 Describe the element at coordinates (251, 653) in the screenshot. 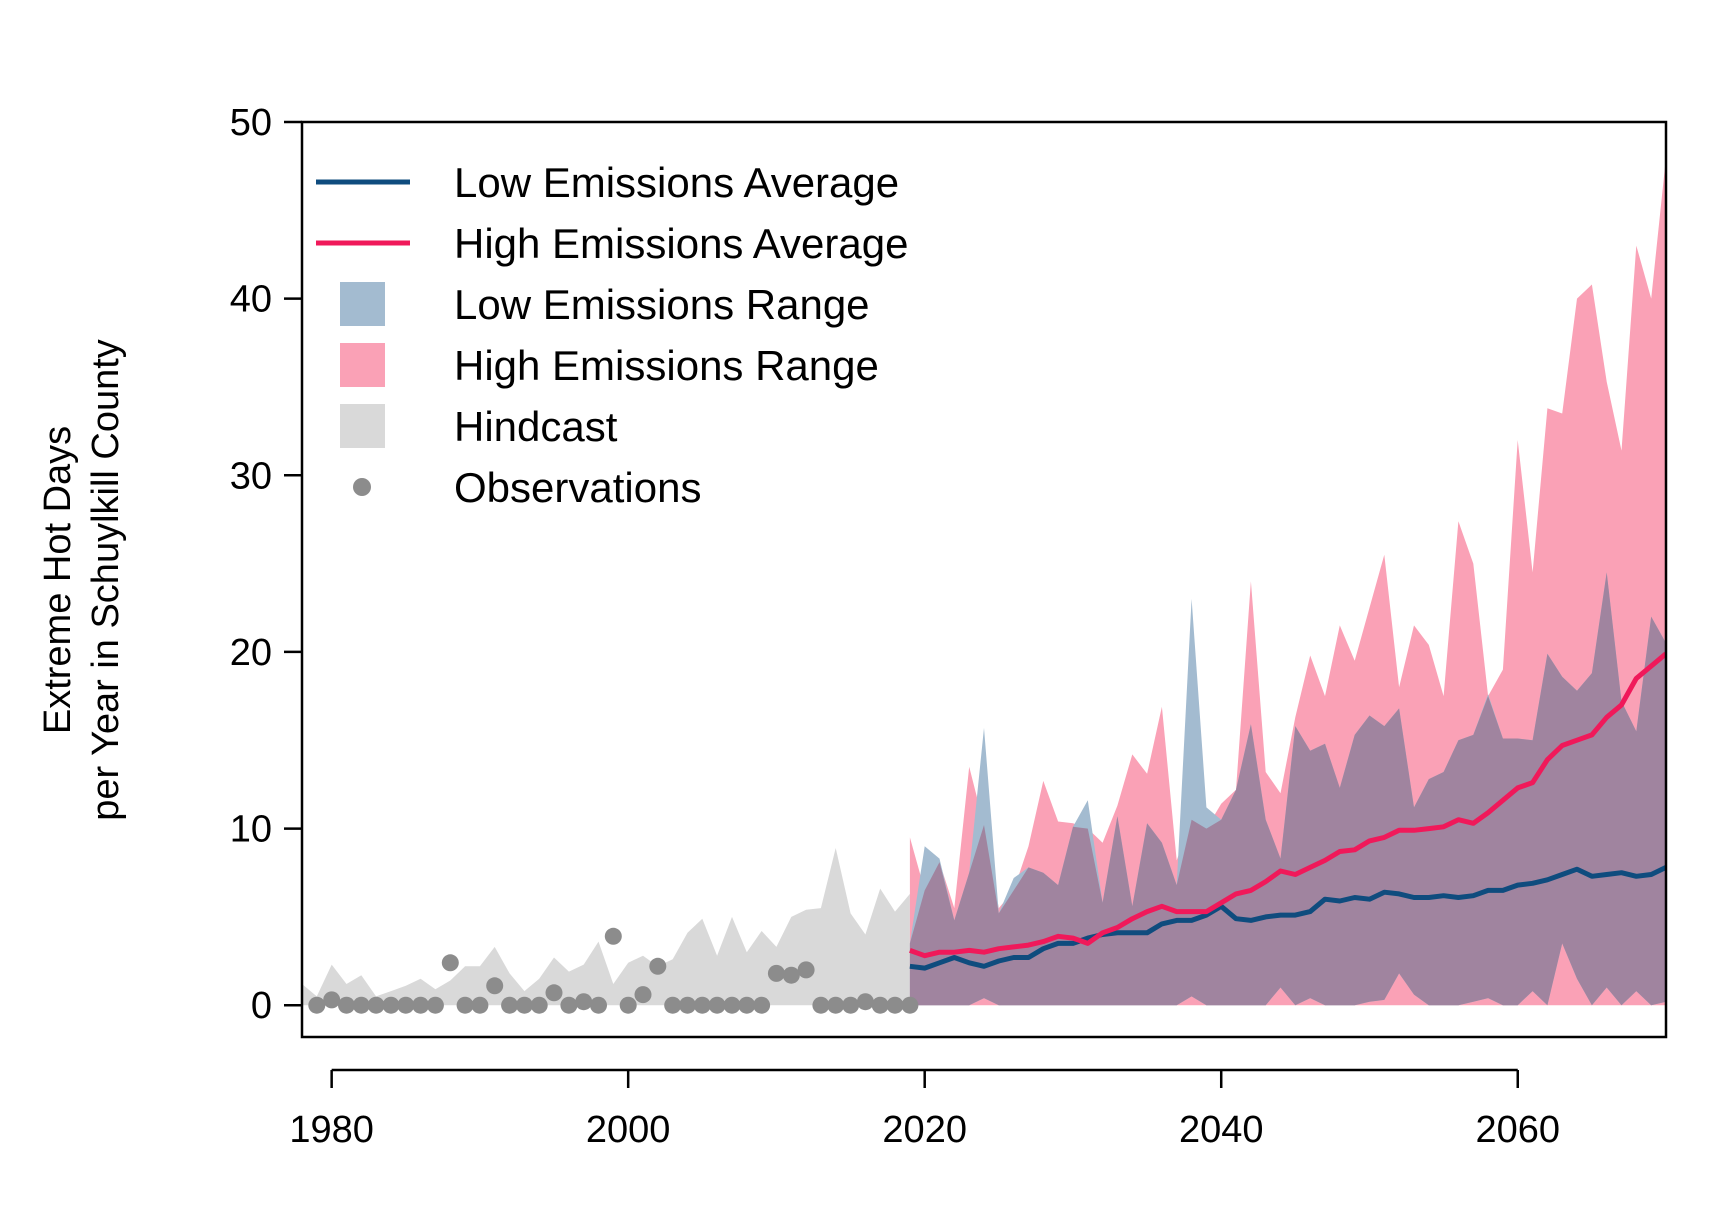

I see `y-tick-label: 20` at that location.